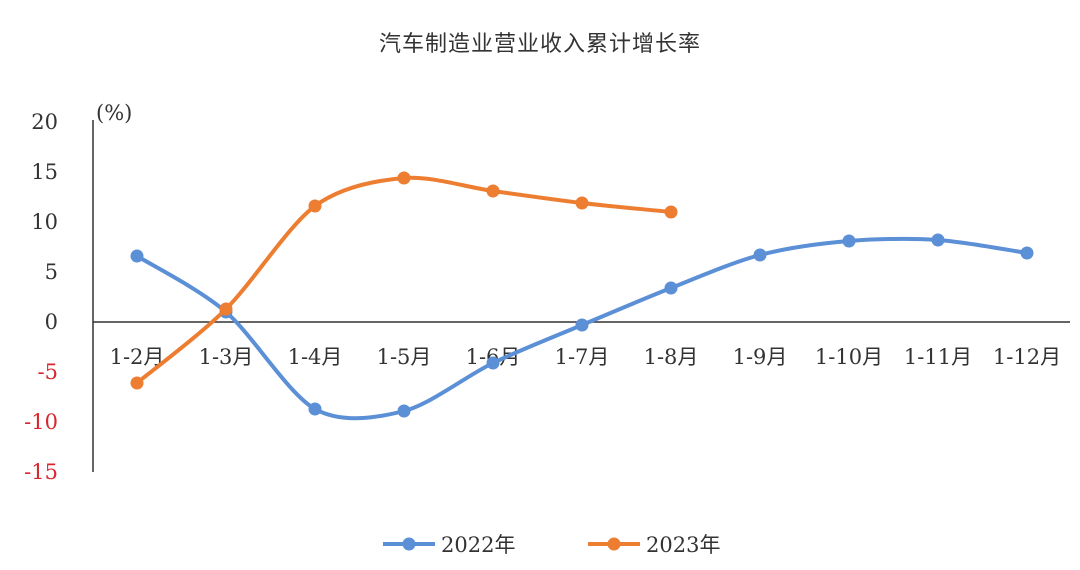  Describe the element at coordinates (44, 222) in the screenshot. I see `y-tick-label: 10` at that location.